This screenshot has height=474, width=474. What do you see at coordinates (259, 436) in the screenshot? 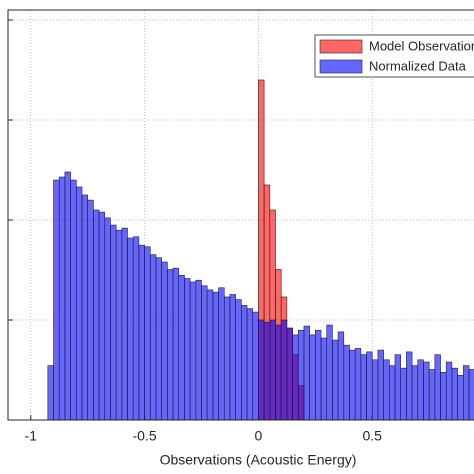
I see `x-tick-label: 0` at bounding box center [259, 436].